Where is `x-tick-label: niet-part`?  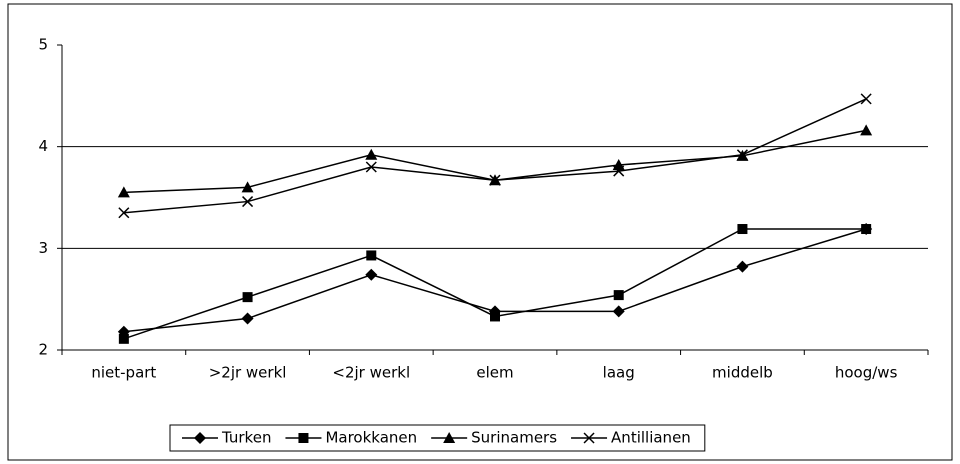
x-tick-label: niet-part is located at coordinates (123, 373).